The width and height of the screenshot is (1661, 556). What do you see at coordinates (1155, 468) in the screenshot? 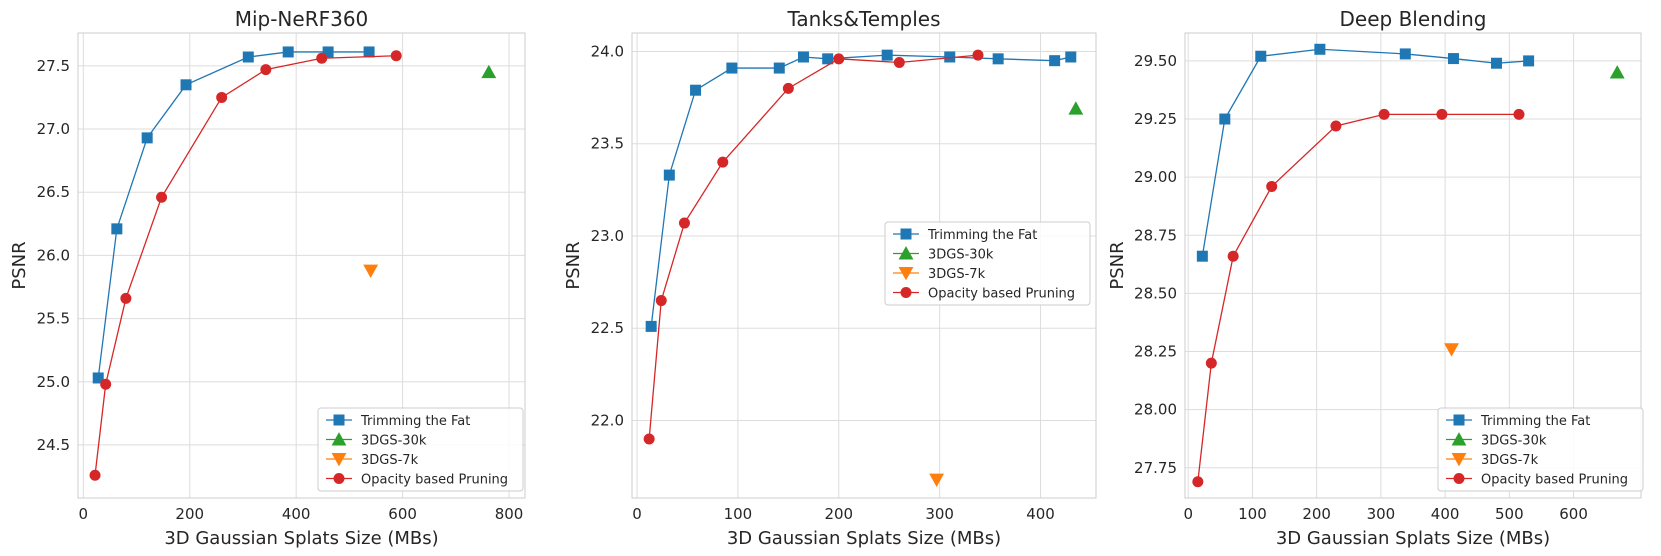
I see `y-tick-label: 27.75` at bounding box center [1155, 468].